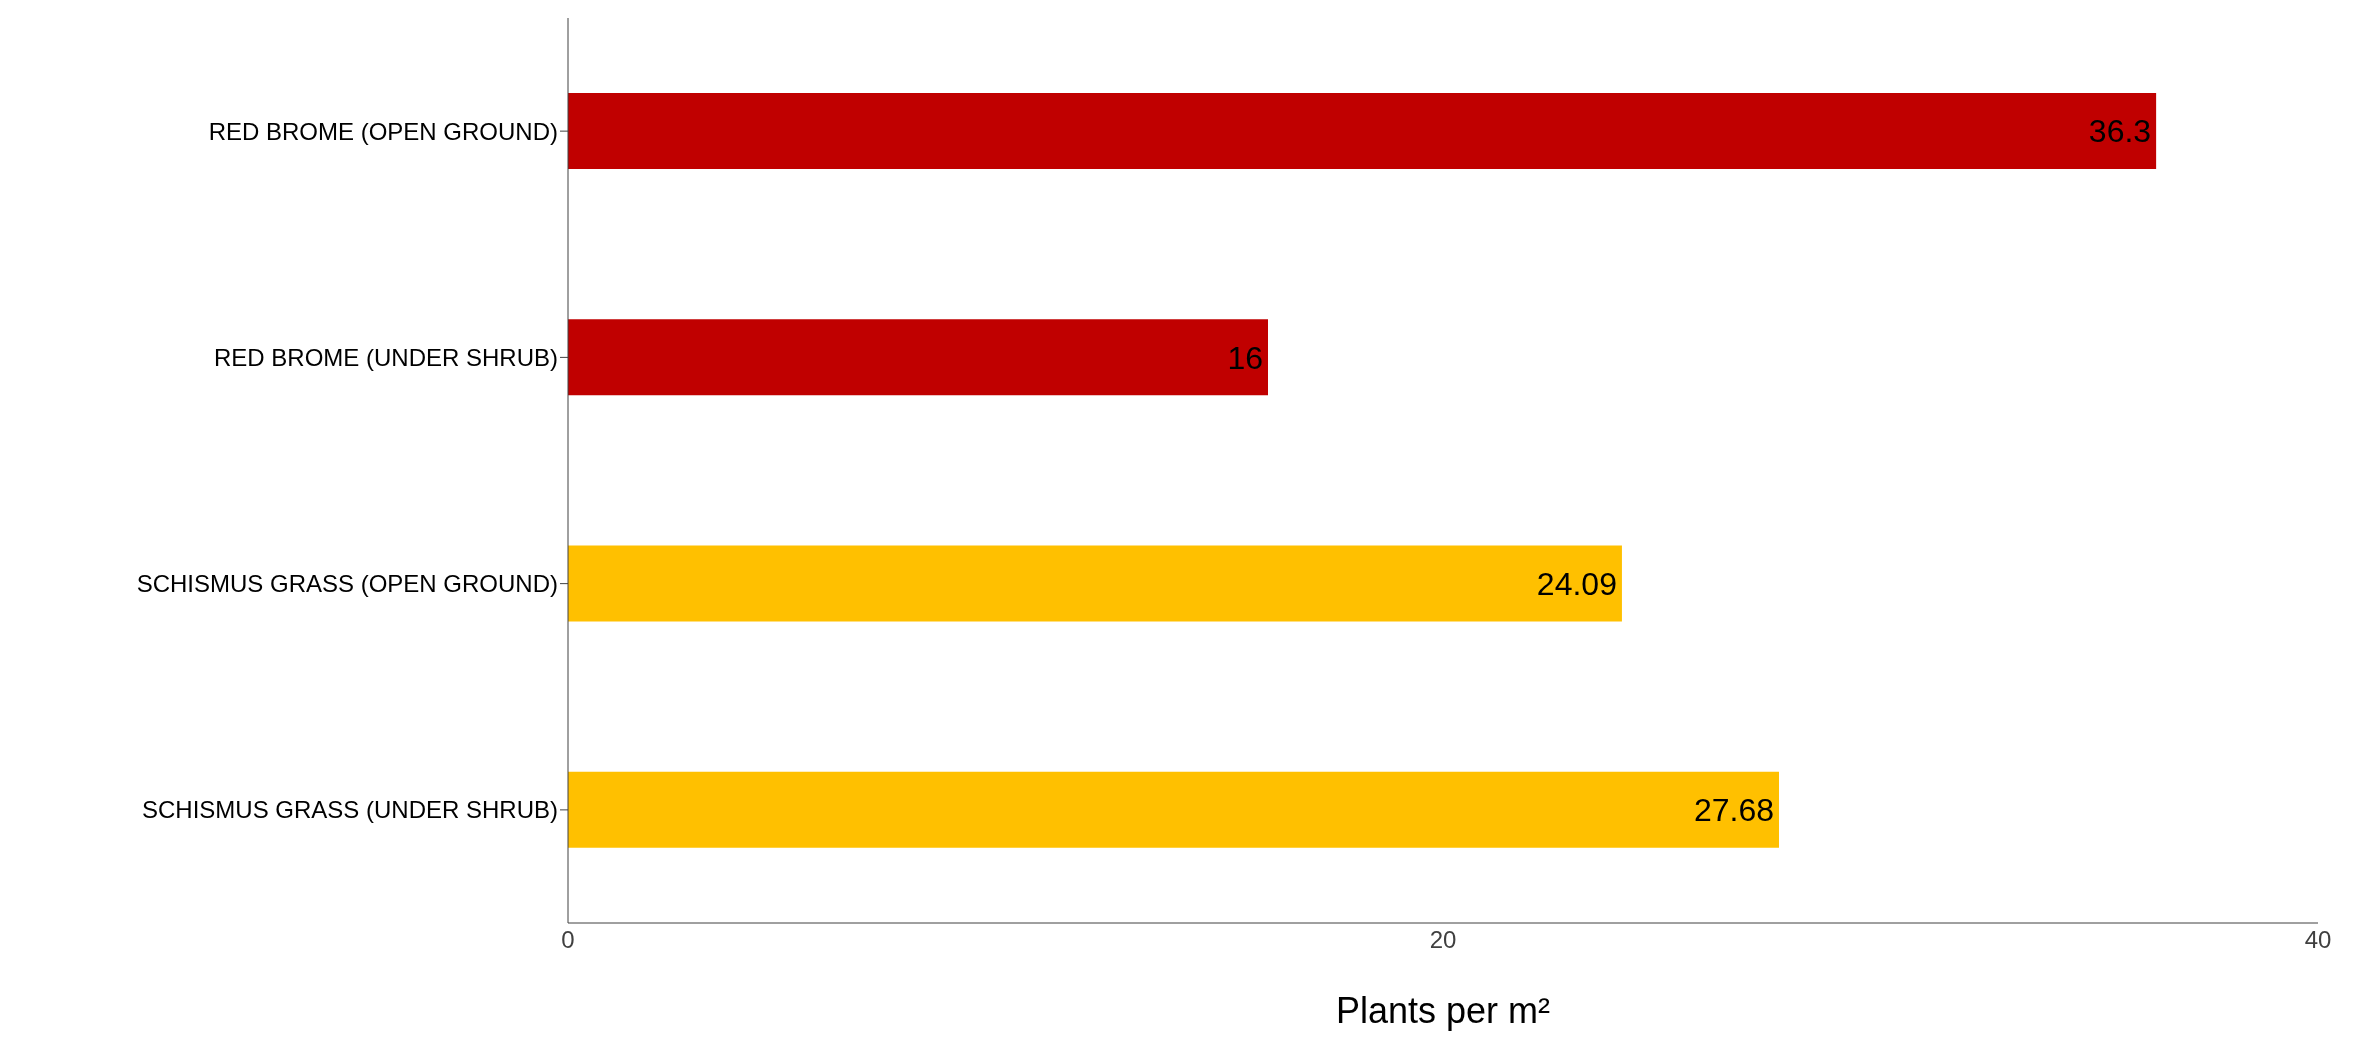  I want to click on data-label: 36.3, so click(2120, 131).